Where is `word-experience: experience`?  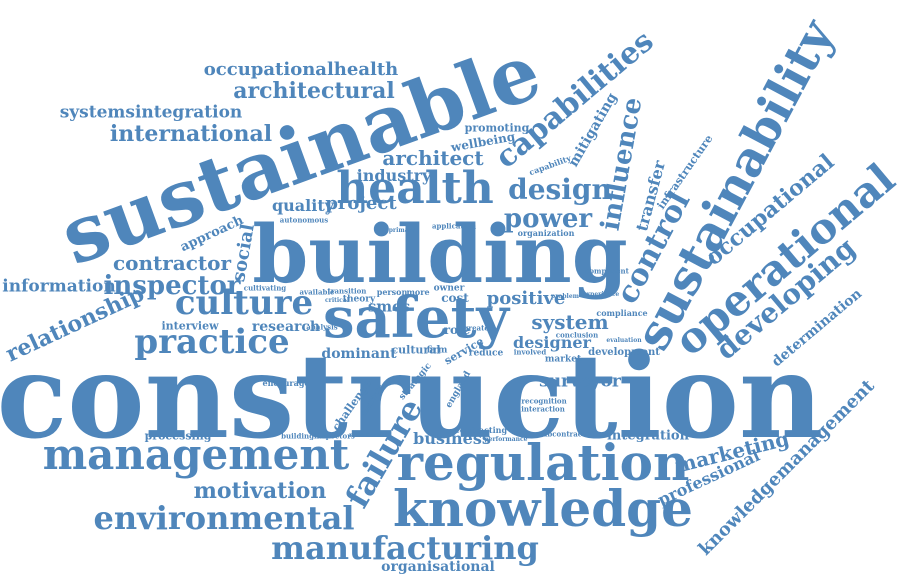
word-experience: experience is located at coordinates (601, 294).